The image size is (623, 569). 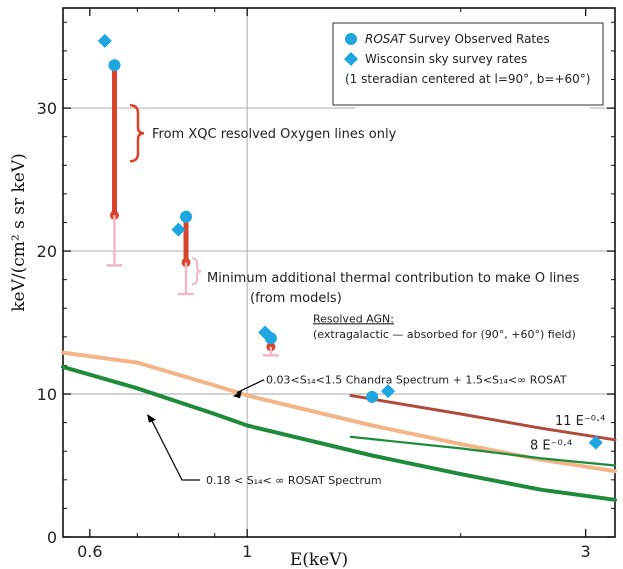 I want to click on legend-entry-label: ROSAT Survey Observed Rates, so click(x=457, y=39).